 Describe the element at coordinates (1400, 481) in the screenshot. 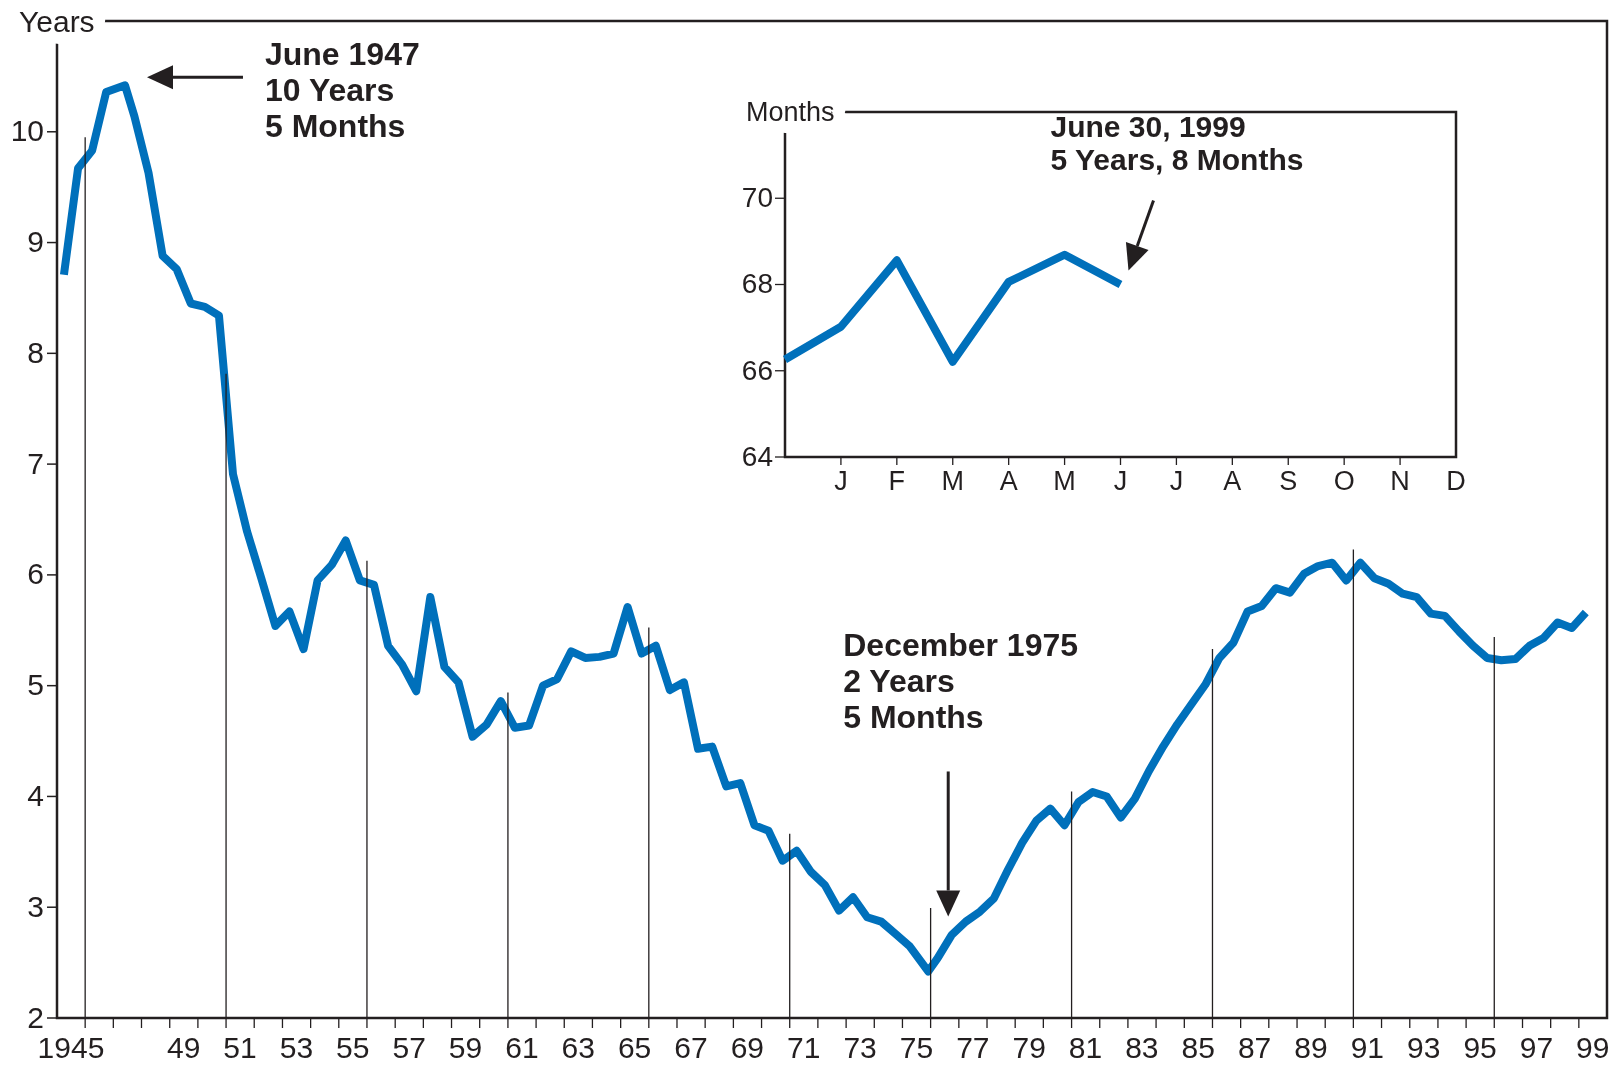

I see `x-tick-label: N` at that location.